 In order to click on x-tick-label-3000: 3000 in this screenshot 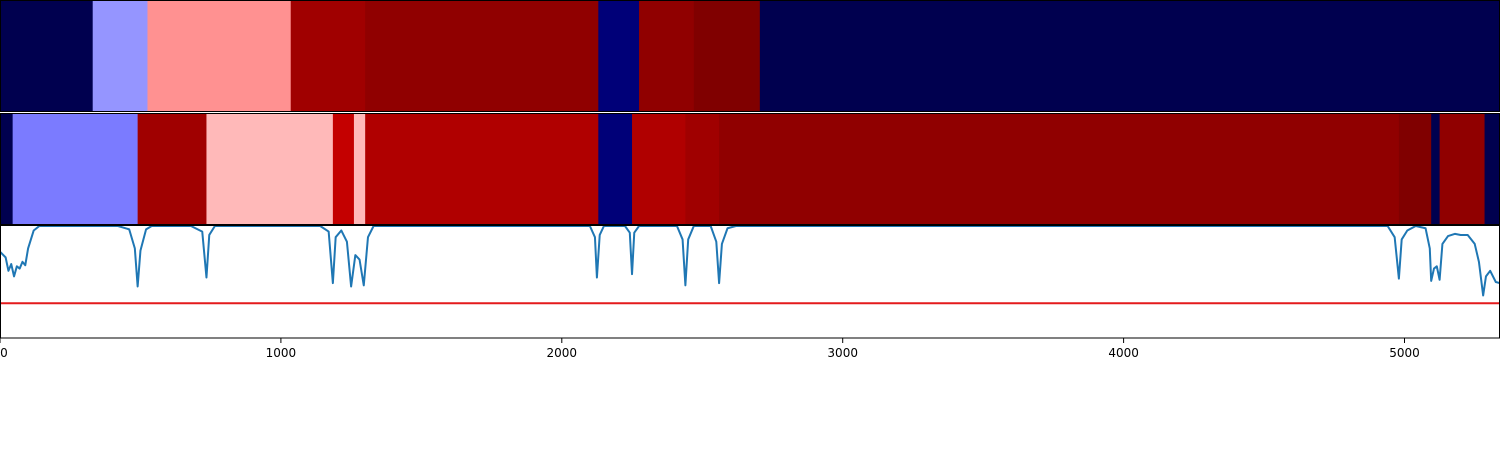, I will do `click(842, 353)`.